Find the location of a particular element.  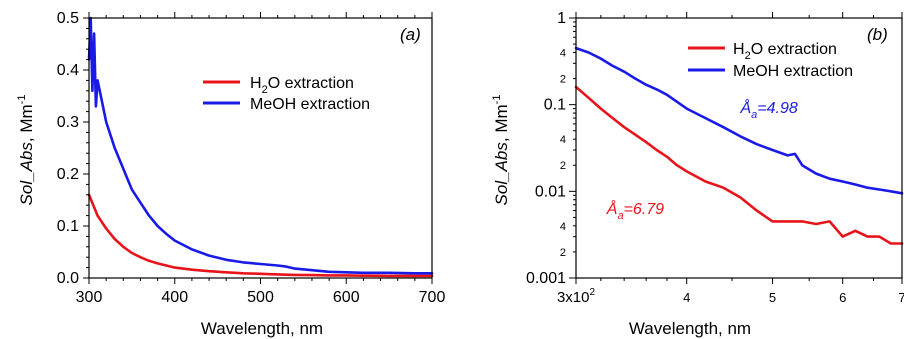

y-tick-label: 0.0 is located at coordinates (68, 278).